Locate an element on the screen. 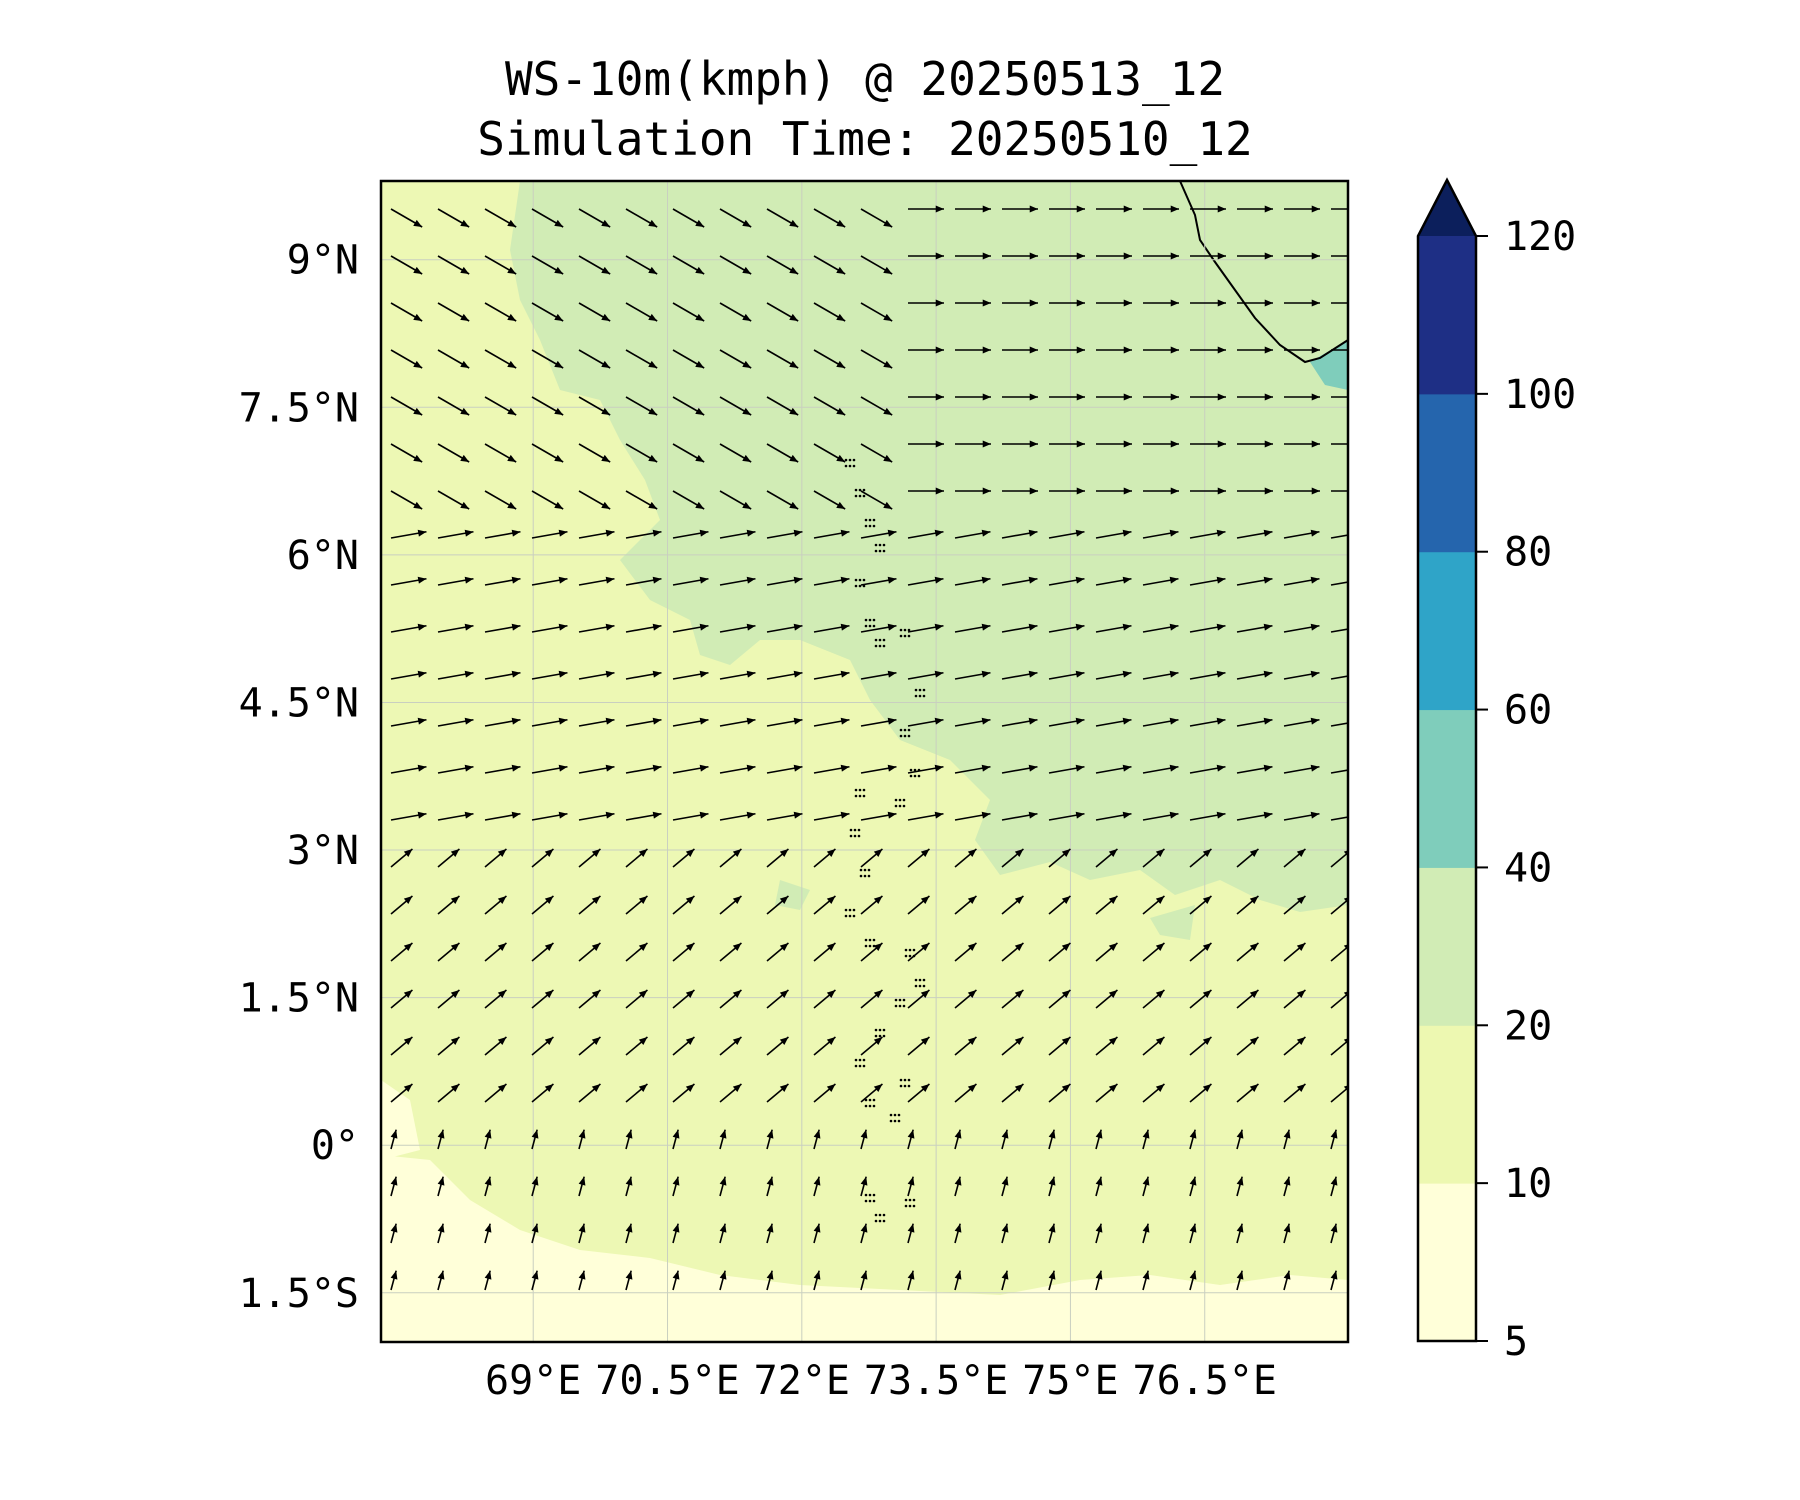  colorbar-segment is located at coordinates (1447, 788).